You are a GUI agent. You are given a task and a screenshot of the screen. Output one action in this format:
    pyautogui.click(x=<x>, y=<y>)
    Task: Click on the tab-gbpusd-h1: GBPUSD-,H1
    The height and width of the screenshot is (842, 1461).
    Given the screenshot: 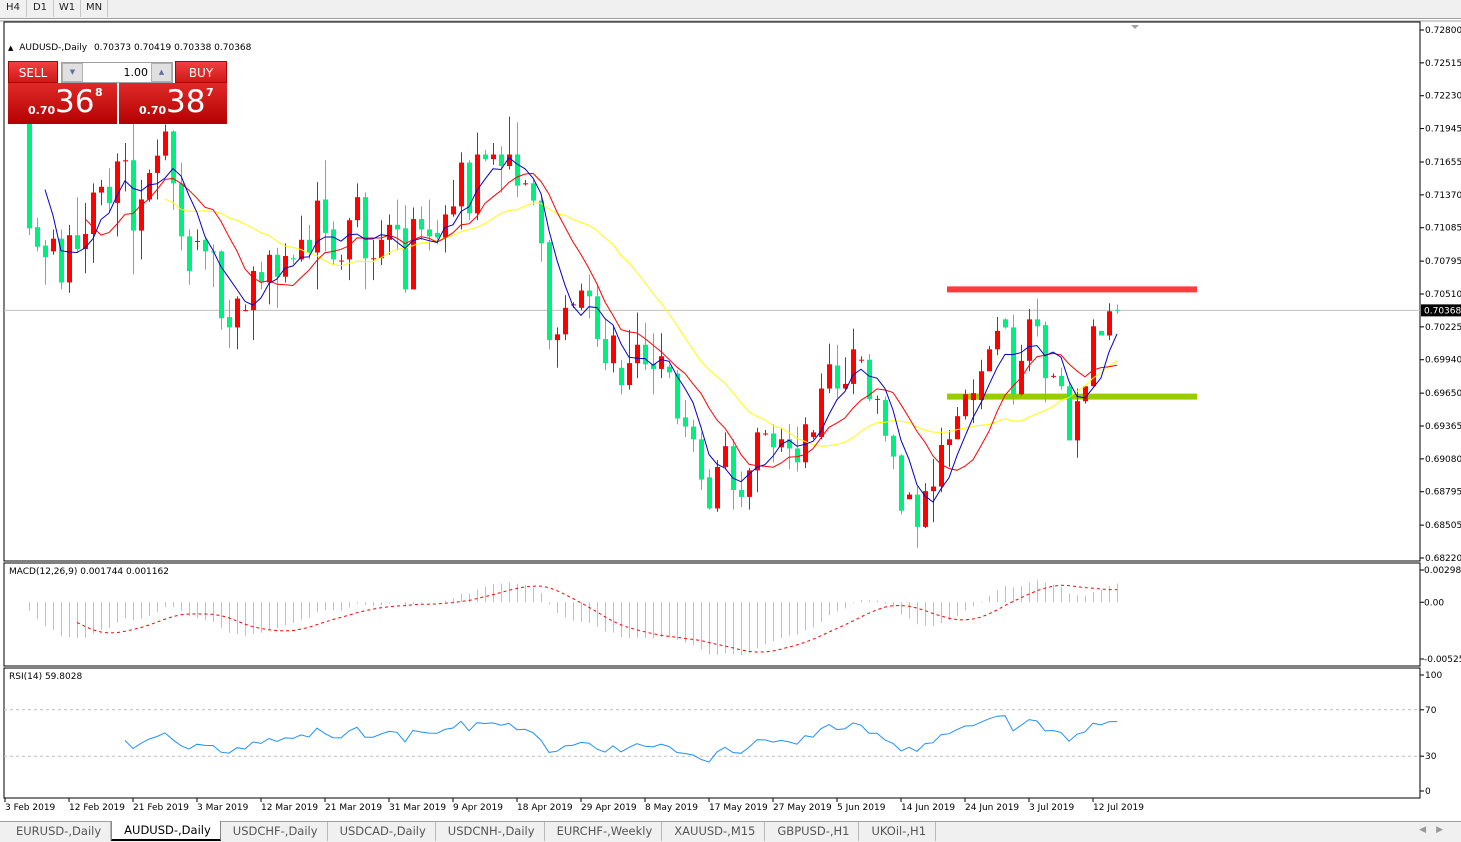 What is the action you would take?
    pyautogui.click(x=812, y=831)
    